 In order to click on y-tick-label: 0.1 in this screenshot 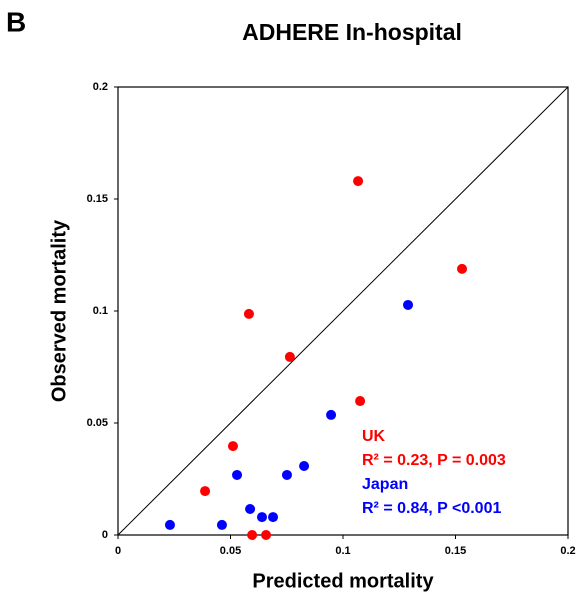, I will do `click(100, 311)`.